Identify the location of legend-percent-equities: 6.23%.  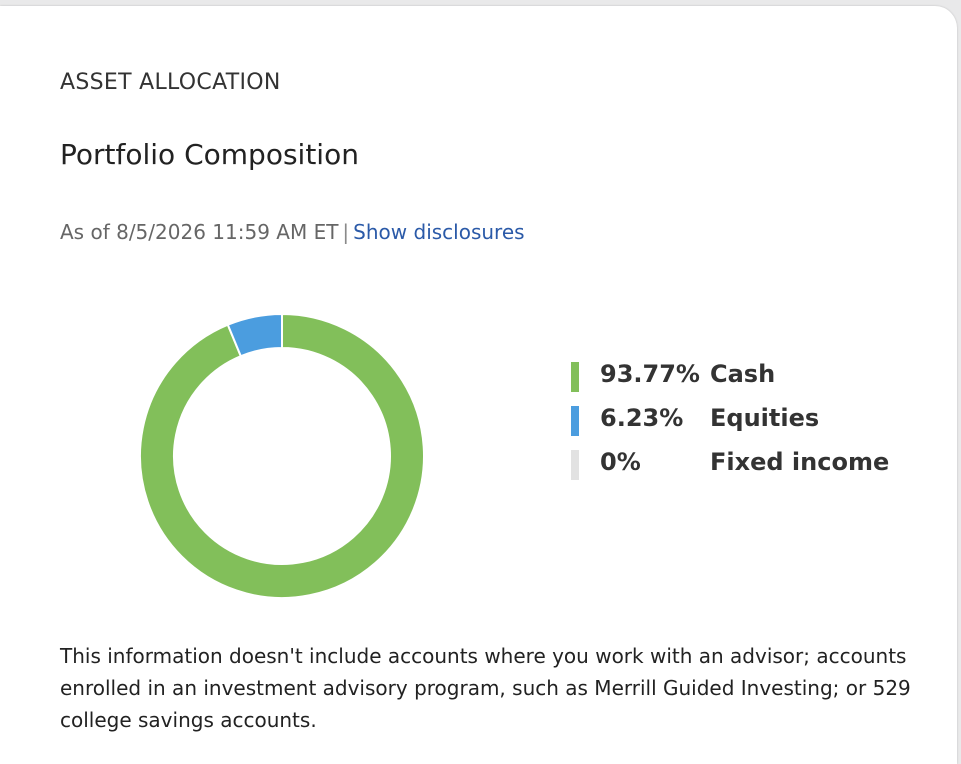
(642, 418).